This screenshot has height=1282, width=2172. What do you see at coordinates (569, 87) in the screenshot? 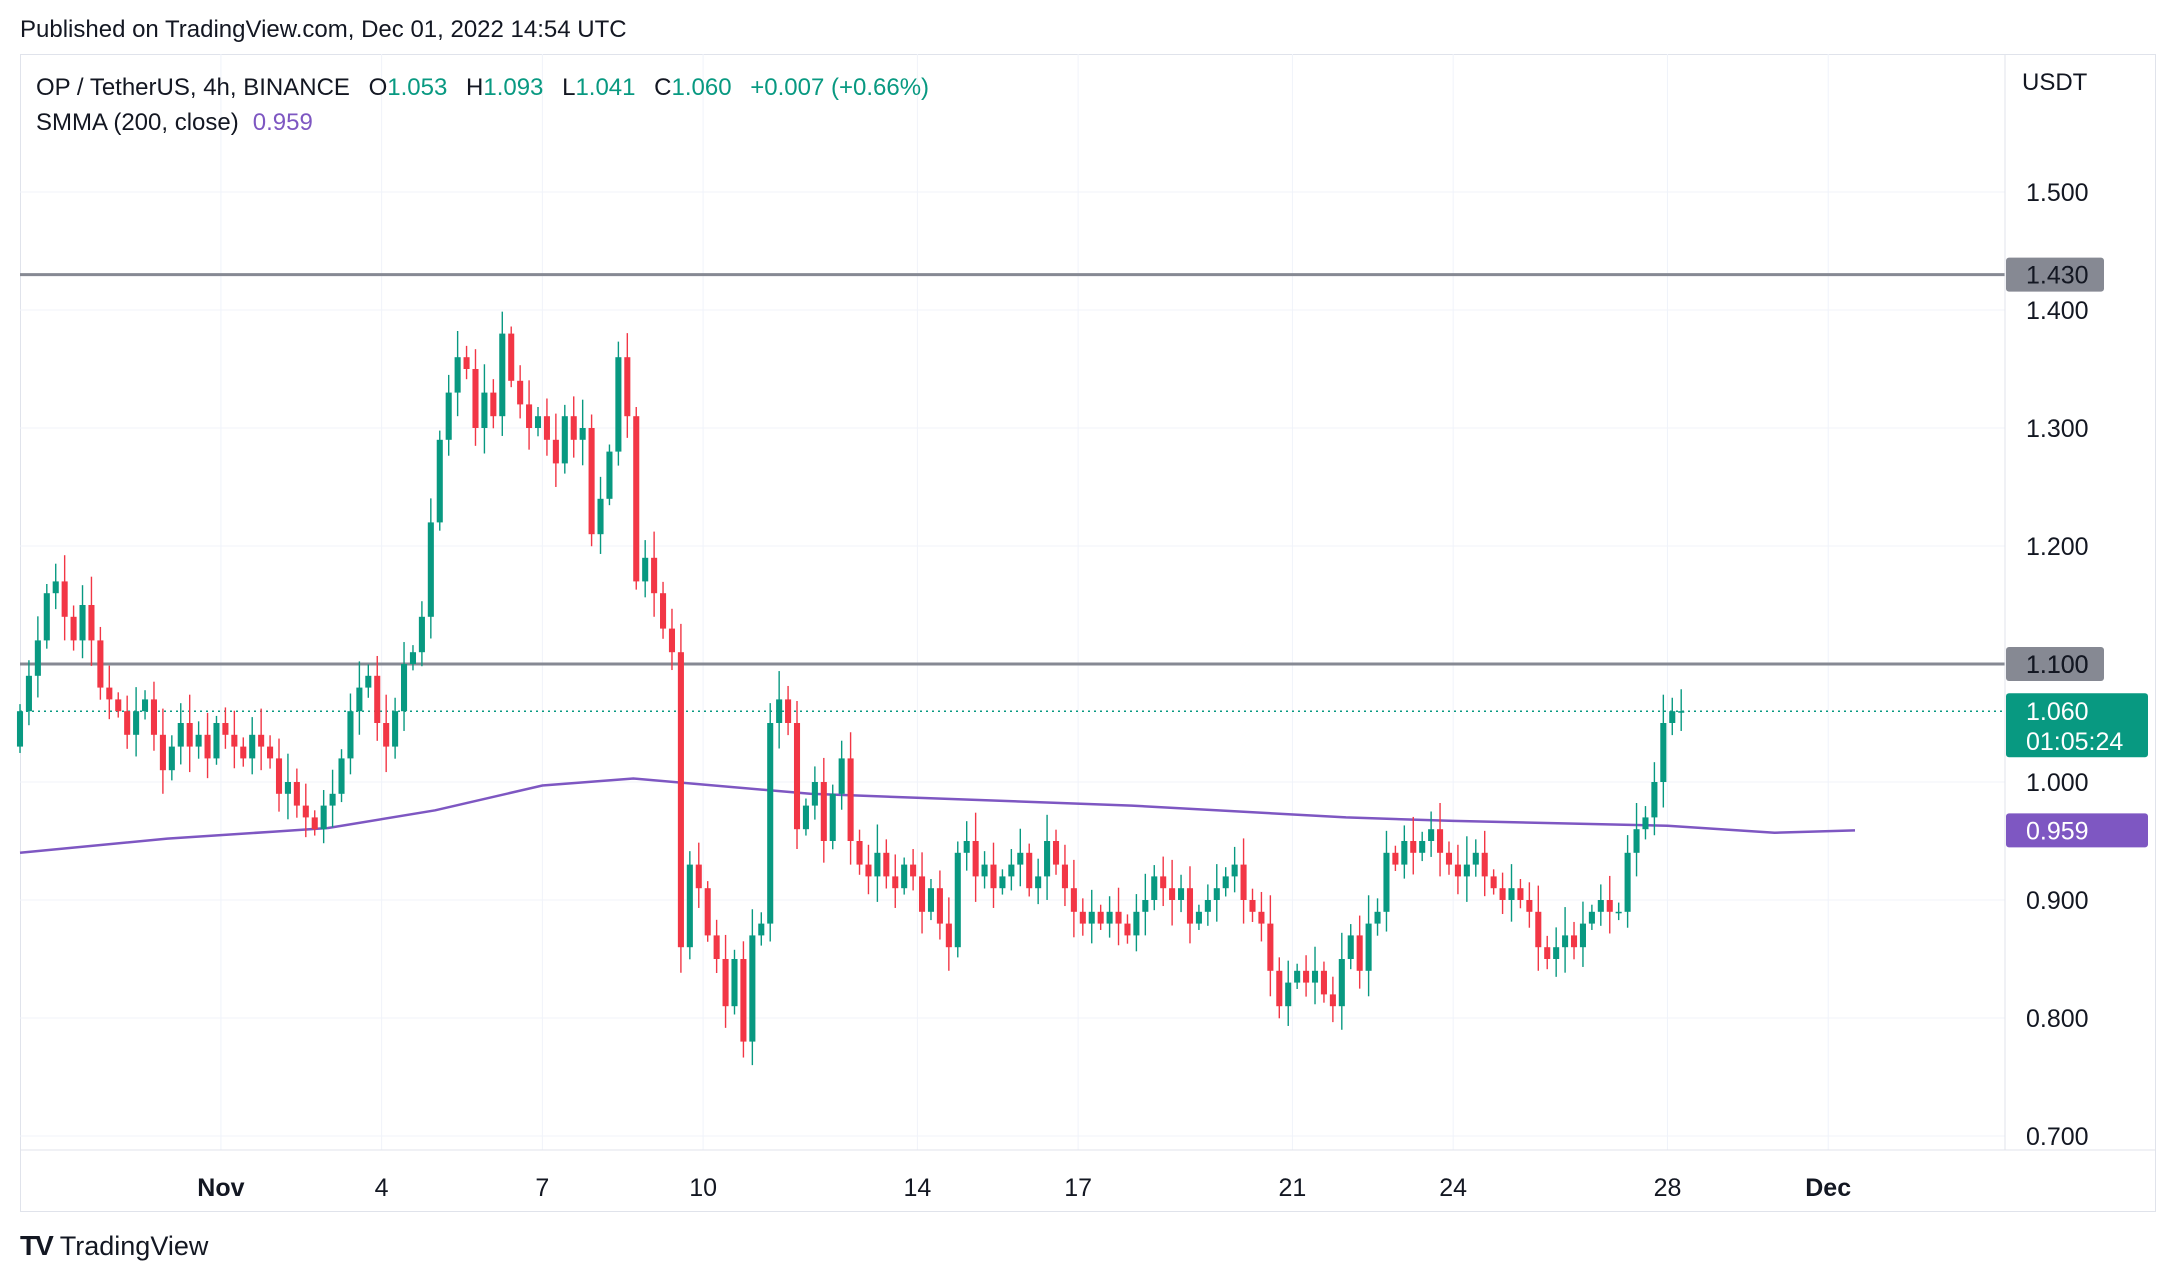
I see `legend-l-label: L` at bounding box center [569, 87].